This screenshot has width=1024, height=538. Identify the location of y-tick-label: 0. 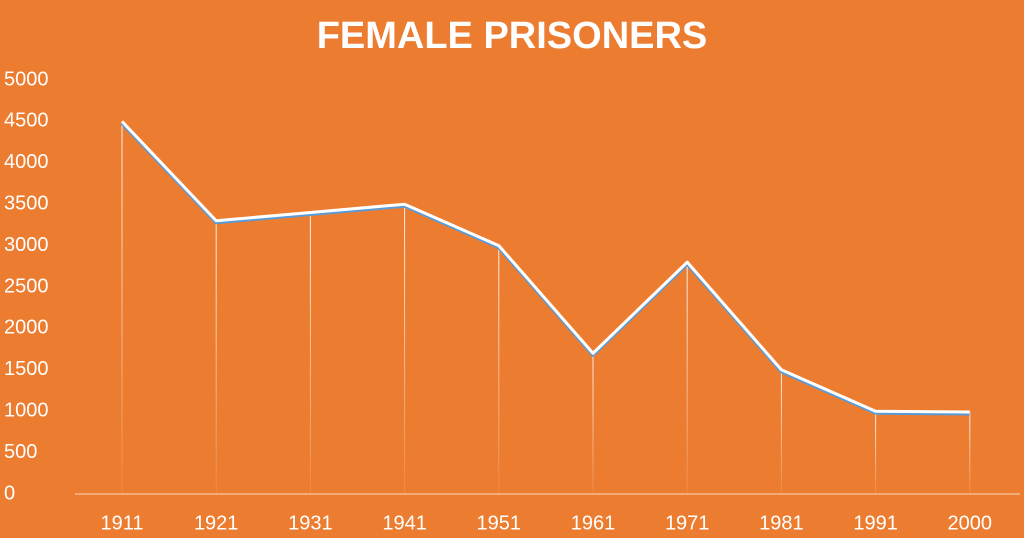
(9, 493).